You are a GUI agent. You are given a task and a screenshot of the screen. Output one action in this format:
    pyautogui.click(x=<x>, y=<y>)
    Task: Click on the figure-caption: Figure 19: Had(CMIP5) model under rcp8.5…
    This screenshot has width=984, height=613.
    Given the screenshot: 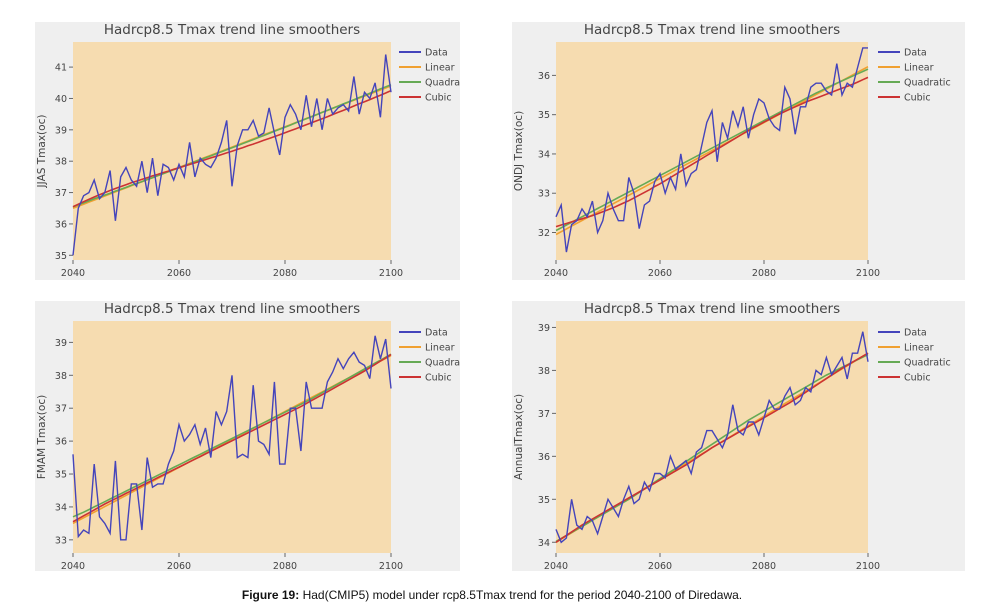 What is the action you would take?
    pyautogui.click(x=492, y=595)
    